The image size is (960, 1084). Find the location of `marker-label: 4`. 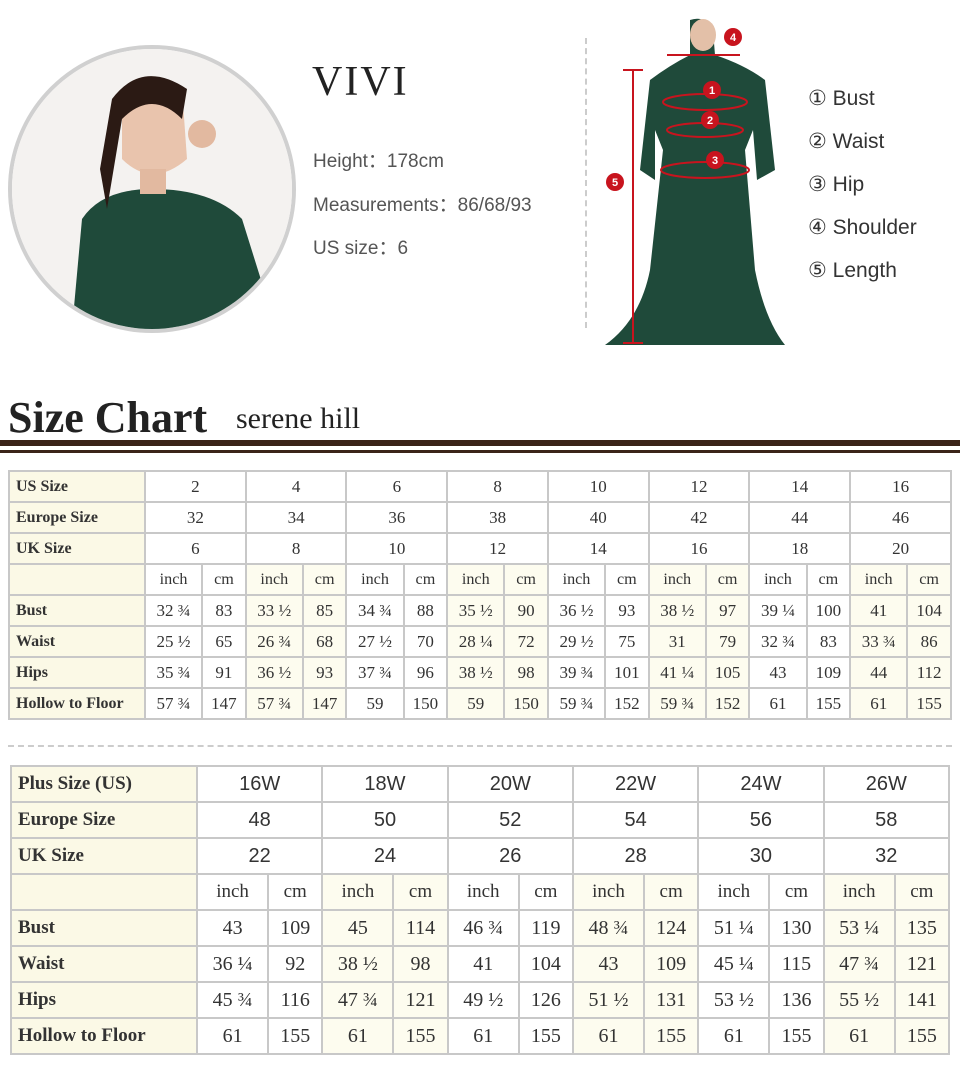

marker-label: 4 is located at coordinates (733, 38).